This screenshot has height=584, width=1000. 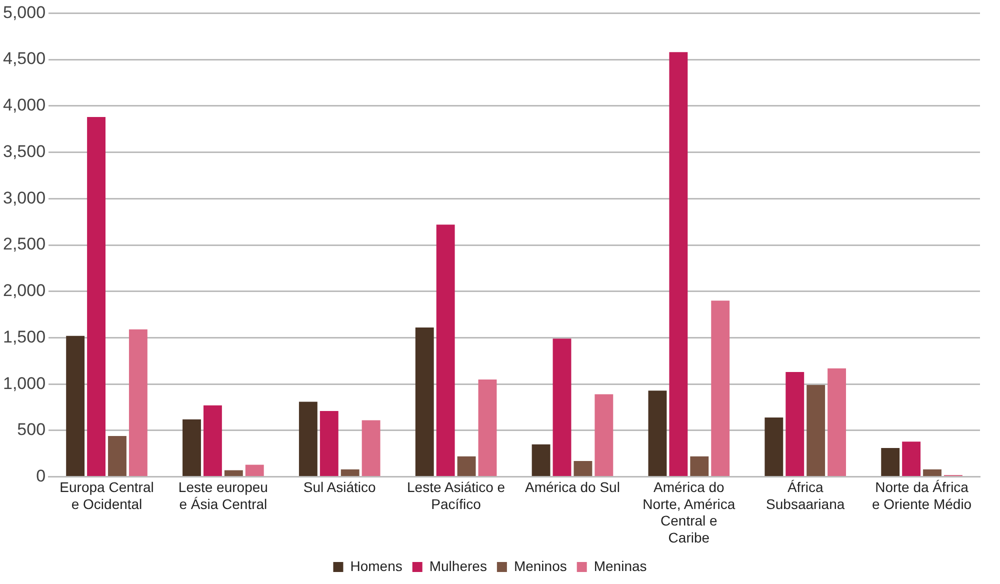 I want to click on y-tick-label: 0, so click(x=41, y=476).